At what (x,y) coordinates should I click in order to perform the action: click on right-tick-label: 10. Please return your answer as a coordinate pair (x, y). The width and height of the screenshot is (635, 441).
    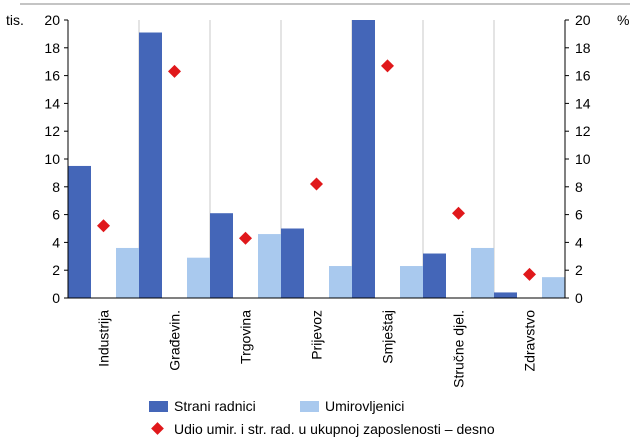
    Looking at the image, I should click on (583, 159).